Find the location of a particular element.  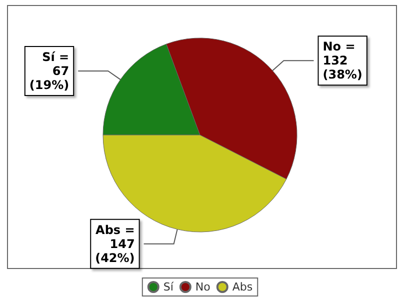

legend-label: No is located at coordinates (203, 287).